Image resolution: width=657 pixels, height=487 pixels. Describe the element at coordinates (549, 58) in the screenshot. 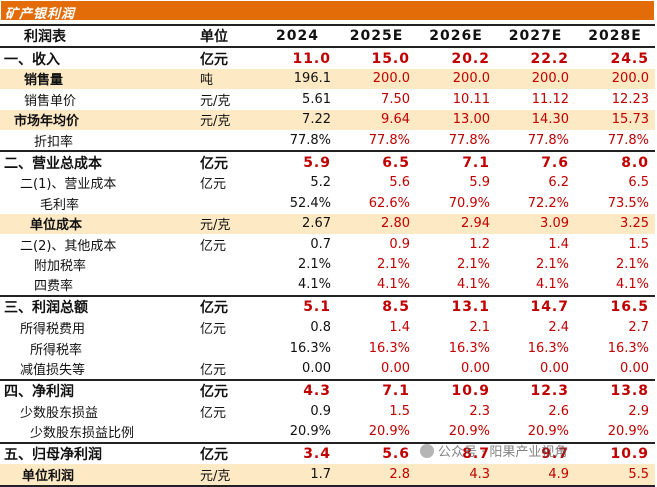

I see `cell-value: 22.2` at that location.